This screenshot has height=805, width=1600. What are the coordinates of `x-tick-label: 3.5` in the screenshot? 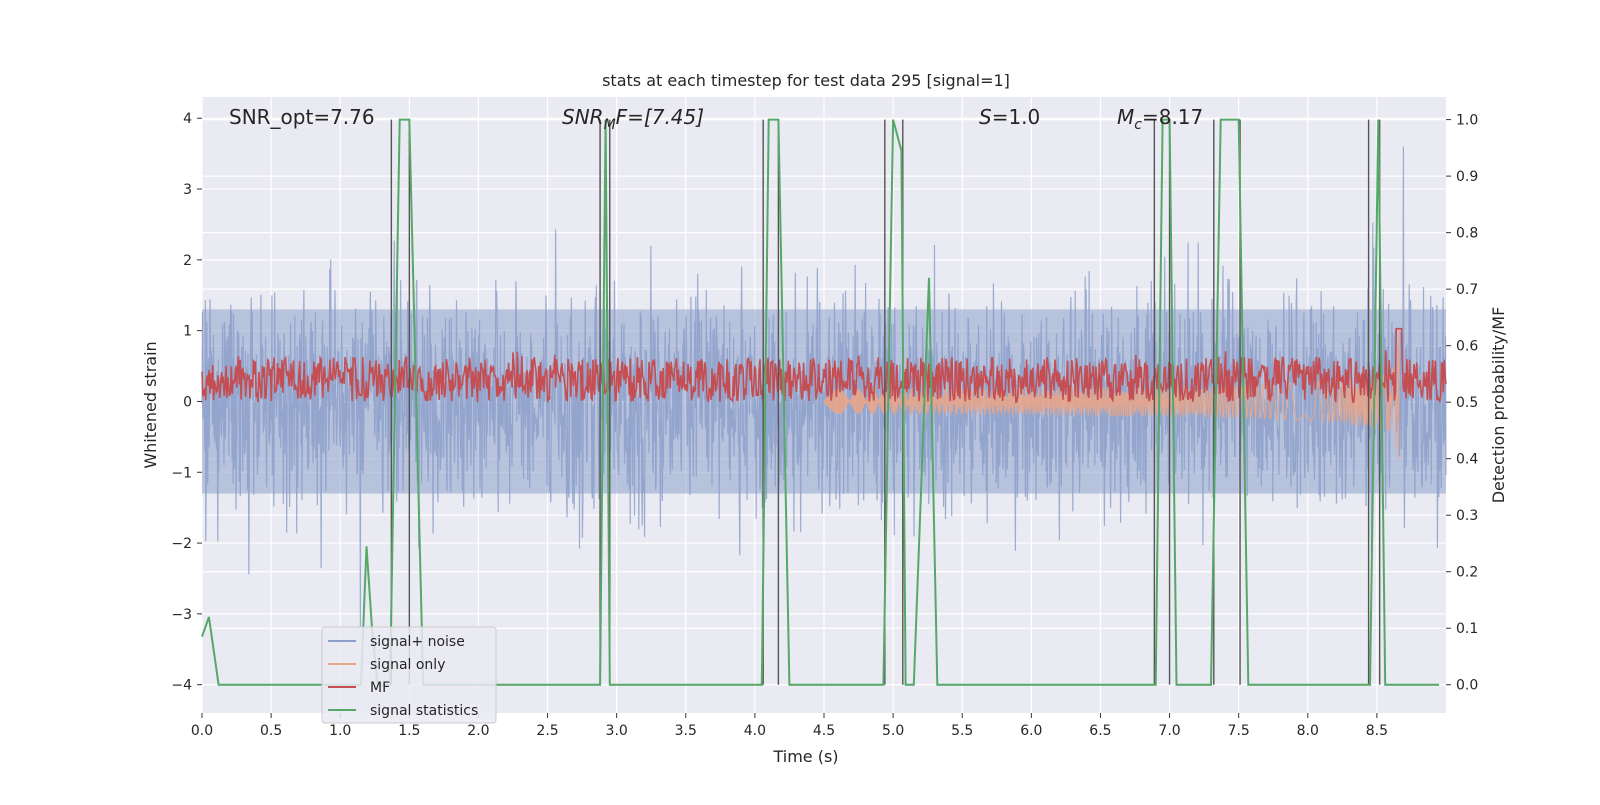 It's located at (686, 731).